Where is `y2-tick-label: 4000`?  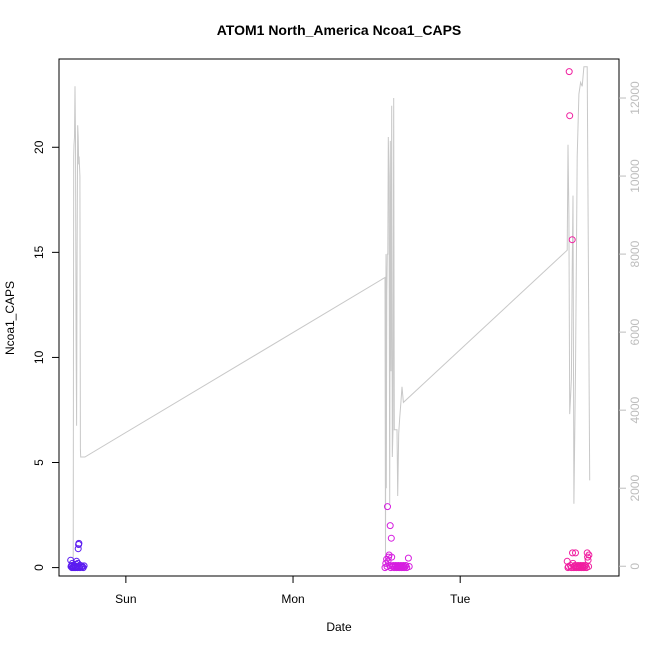
y2-tick-label: 4000 is located at coordinates (635, 409).